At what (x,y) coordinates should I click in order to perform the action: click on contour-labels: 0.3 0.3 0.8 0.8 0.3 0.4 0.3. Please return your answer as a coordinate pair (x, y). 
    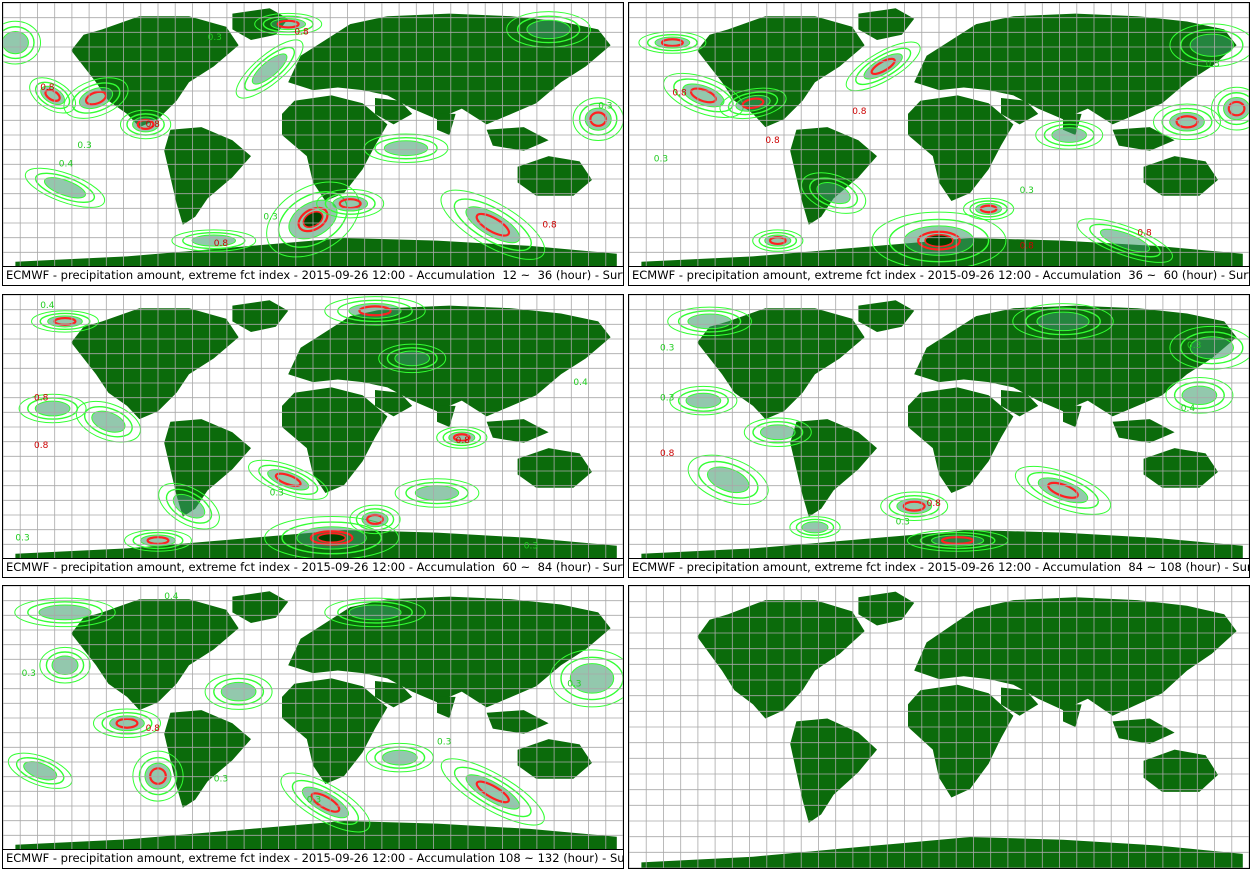
    Looking at the image, I should click on (930, 434).